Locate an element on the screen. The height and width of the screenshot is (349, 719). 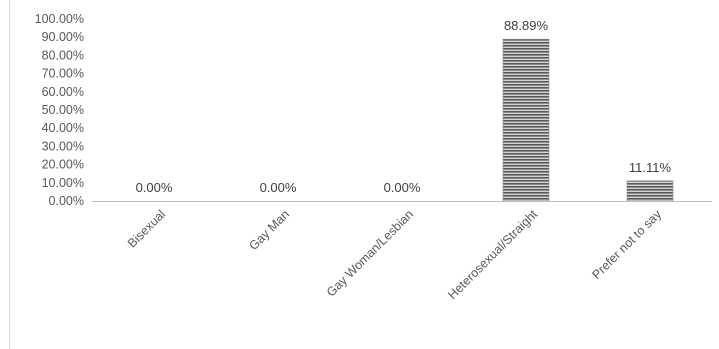
category-label: Gay Woman/Lesbian is located at coordinates (370, 253).